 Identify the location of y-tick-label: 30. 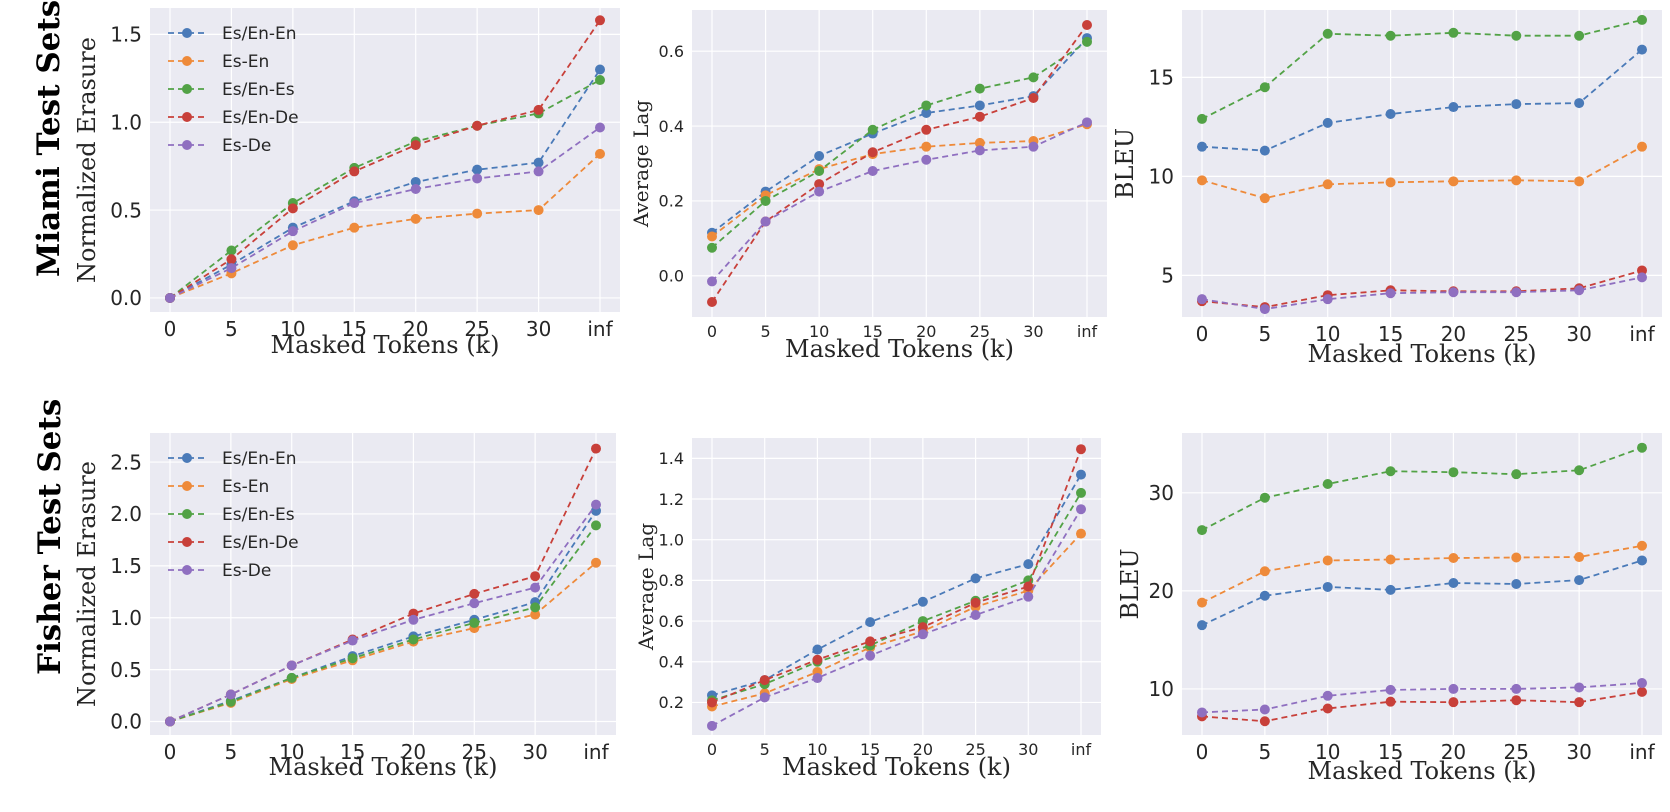
(1161, 493).